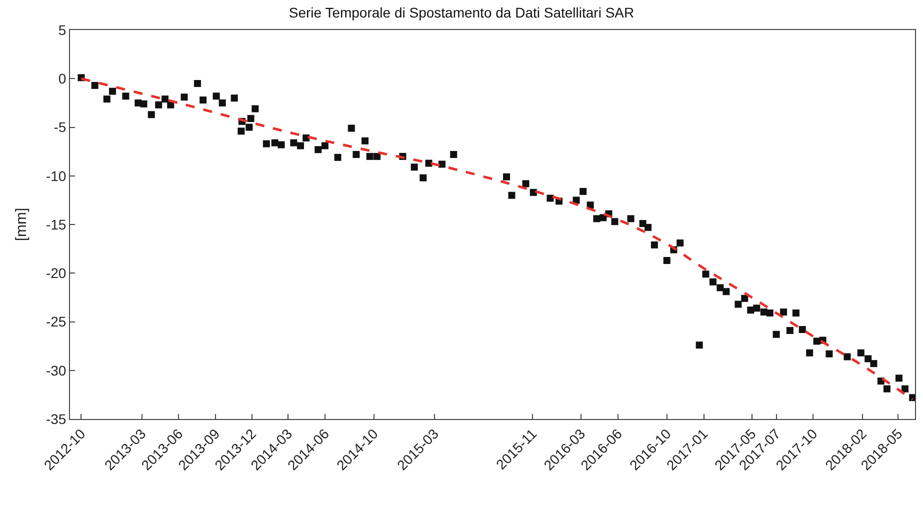 This screenshot has width=923, height=509. What do you see at coordinates (56, 273) in the screenshot?
I see `y-tick-label: -20` at bounding box center [56, 273].